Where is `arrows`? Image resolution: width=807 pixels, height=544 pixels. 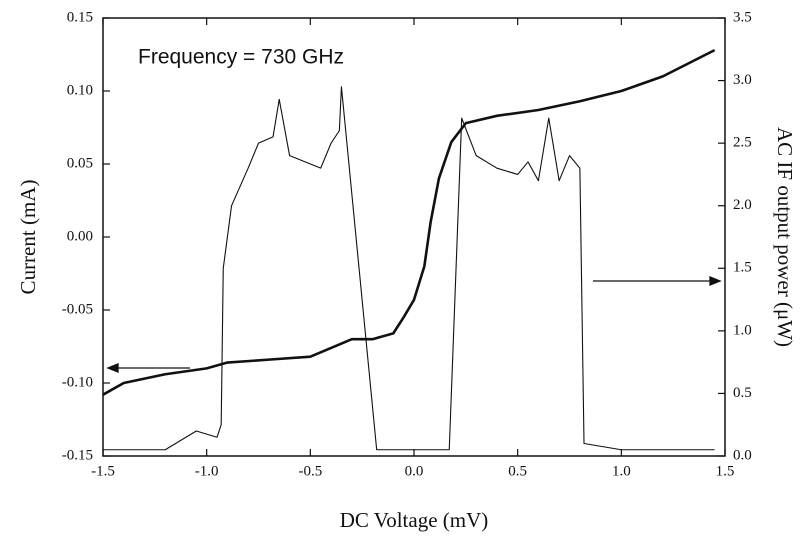
arrows is located at coordinates (414, 324).